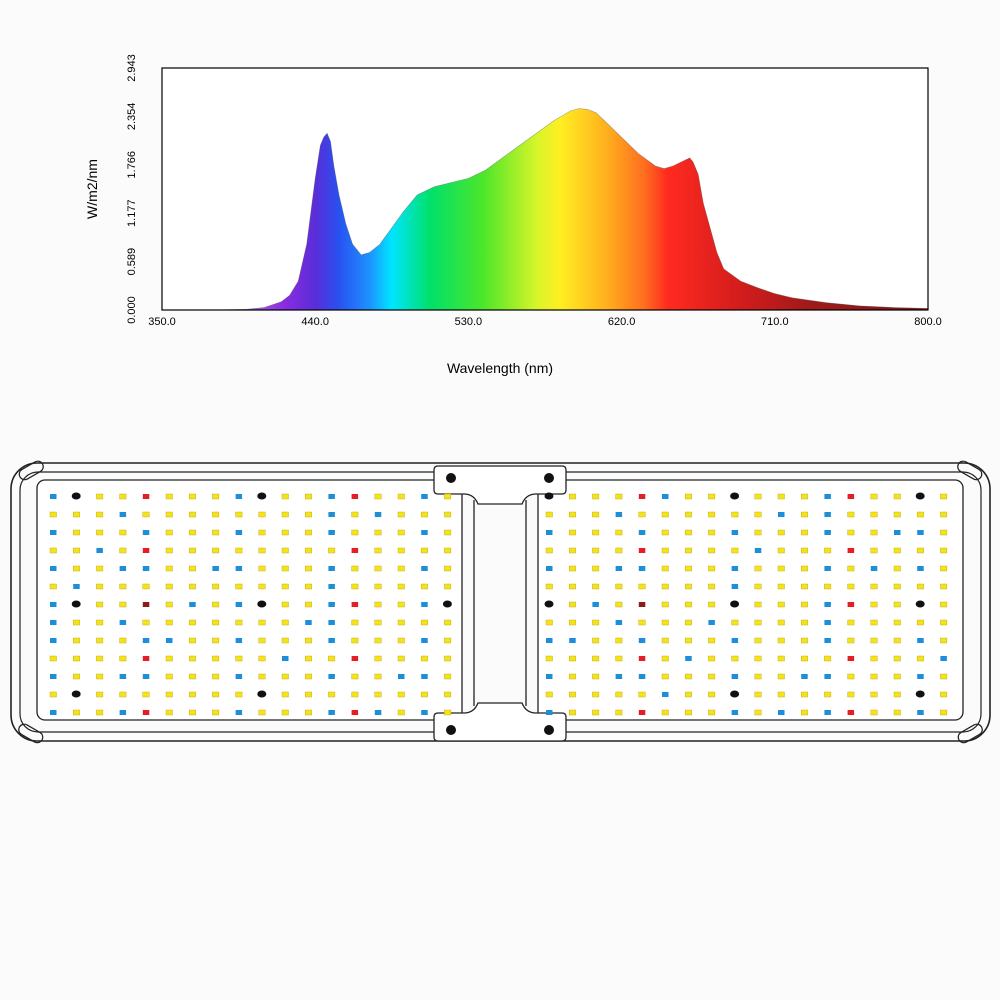 The width and height of the screenshot is (1000, 1000). I want to click on x-tick-label: 530.0, so click(469, 322).